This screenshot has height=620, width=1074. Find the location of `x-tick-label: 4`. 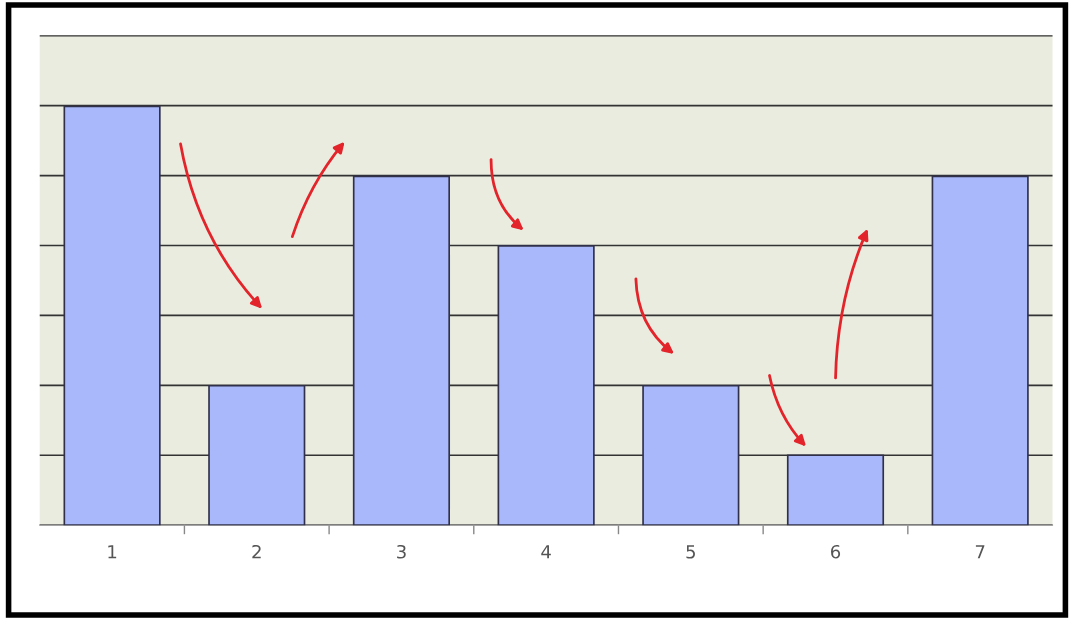

x-tick-label: 4 is located at coordinates (546, 552).